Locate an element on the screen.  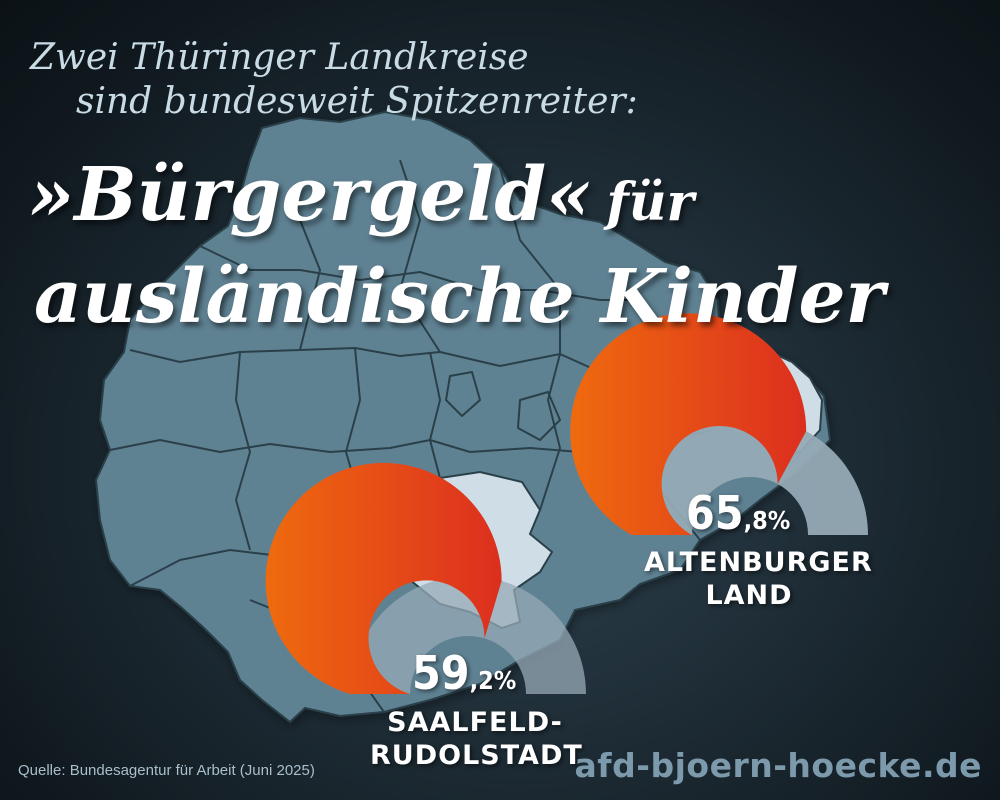
intro-line-1: Zwei Thüringer Landkreise is located at coordinates (279, 57).